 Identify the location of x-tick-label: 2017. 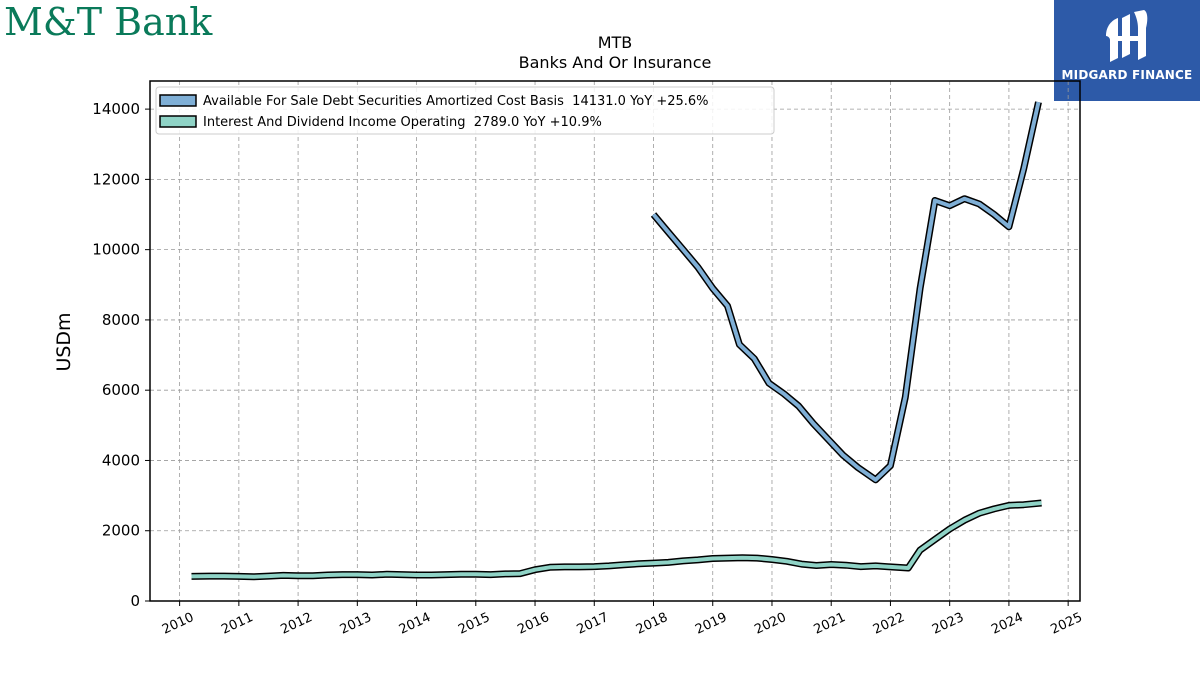
(593, 624).